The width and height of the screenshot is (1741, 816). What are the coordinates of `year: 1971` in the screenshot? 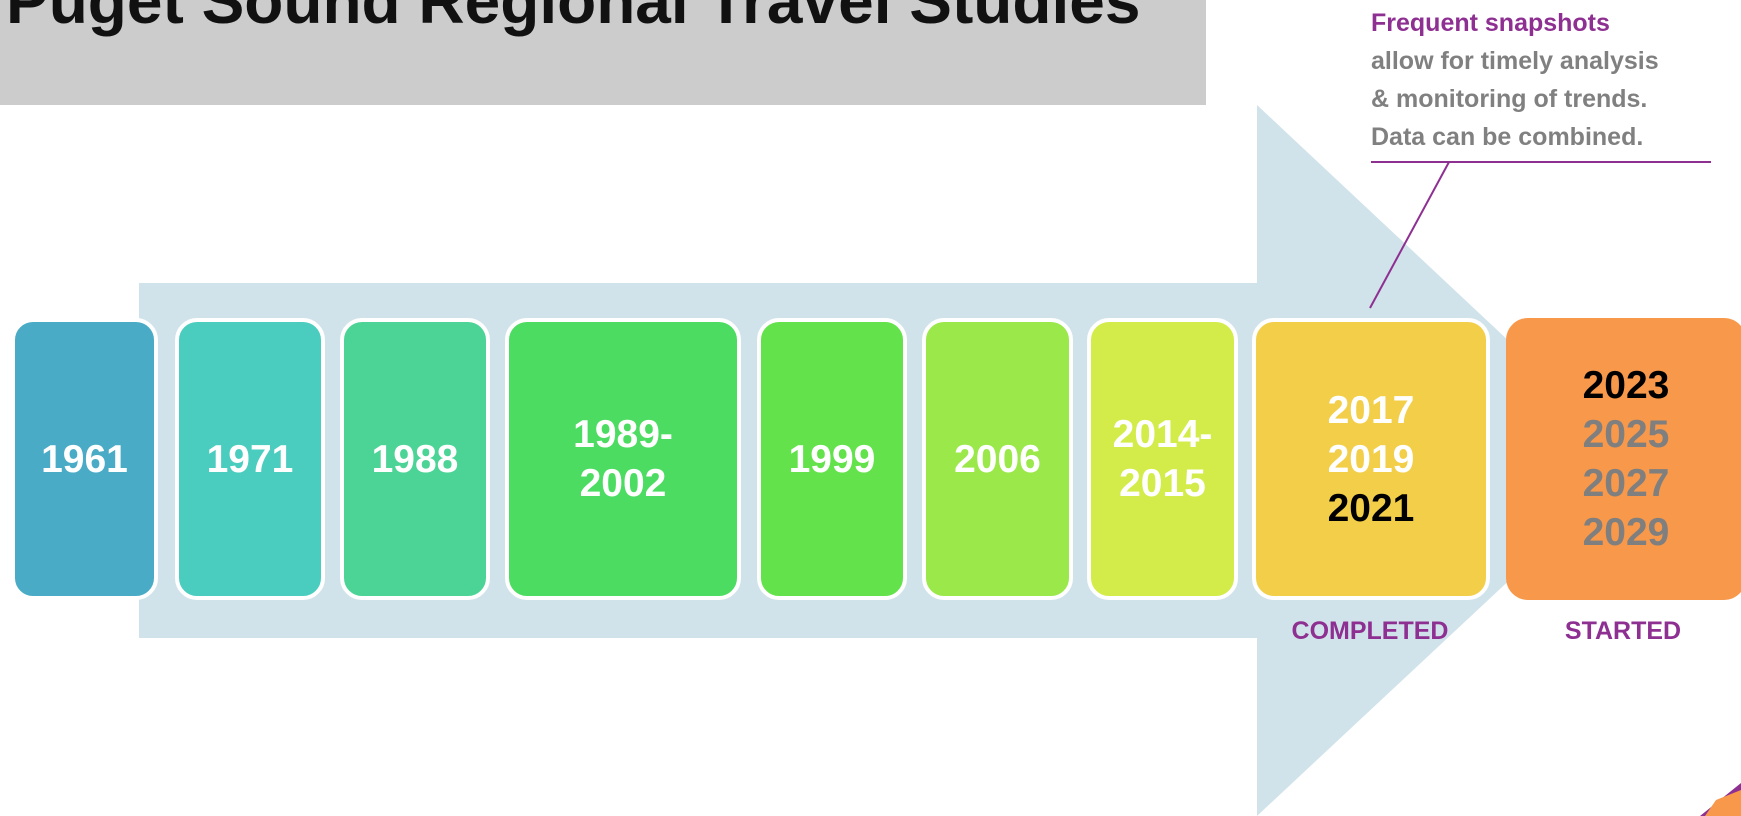 It's located at (250, 459).